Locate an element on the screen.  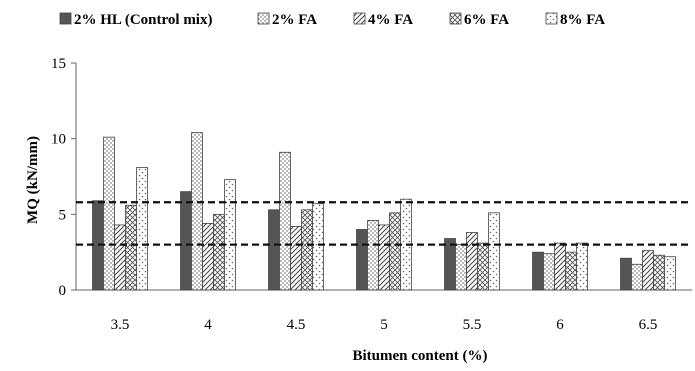
y-axis-title: MQ (kN/mm) is located at coordinates (33, 180).